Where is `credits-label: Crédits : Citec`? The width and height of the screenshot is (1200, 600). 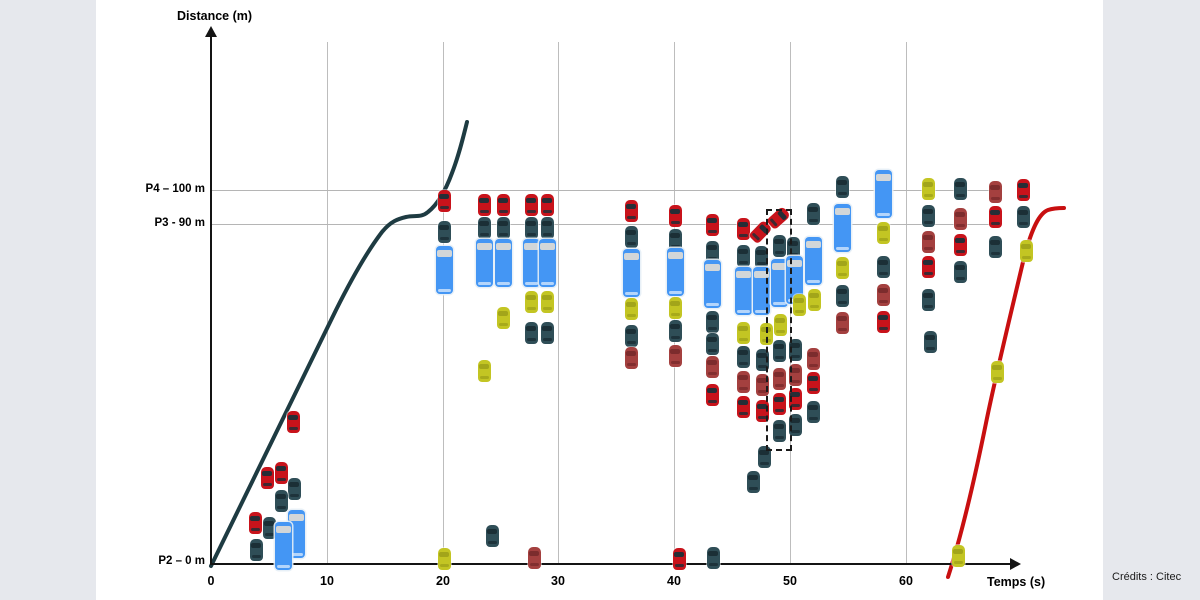
credits-label: Crédits : Citec is located at coordinates (1147, 577).